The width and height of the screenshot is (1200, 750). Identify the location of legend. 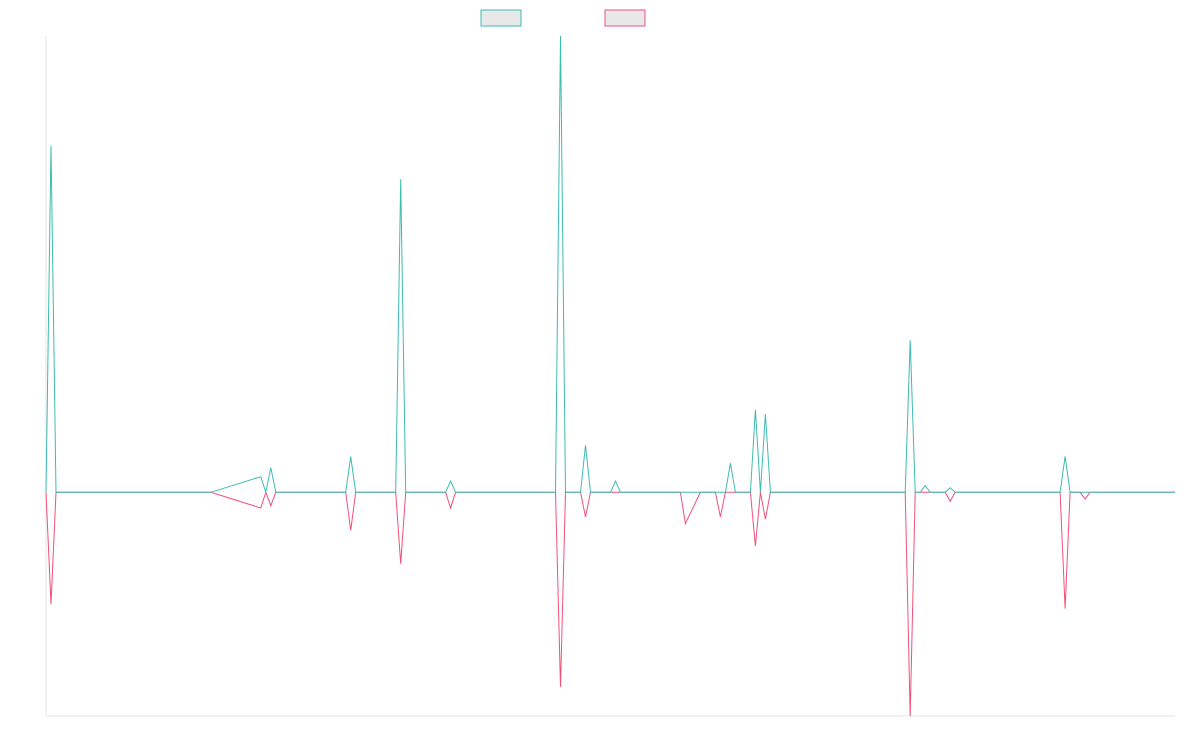
(563, 18).